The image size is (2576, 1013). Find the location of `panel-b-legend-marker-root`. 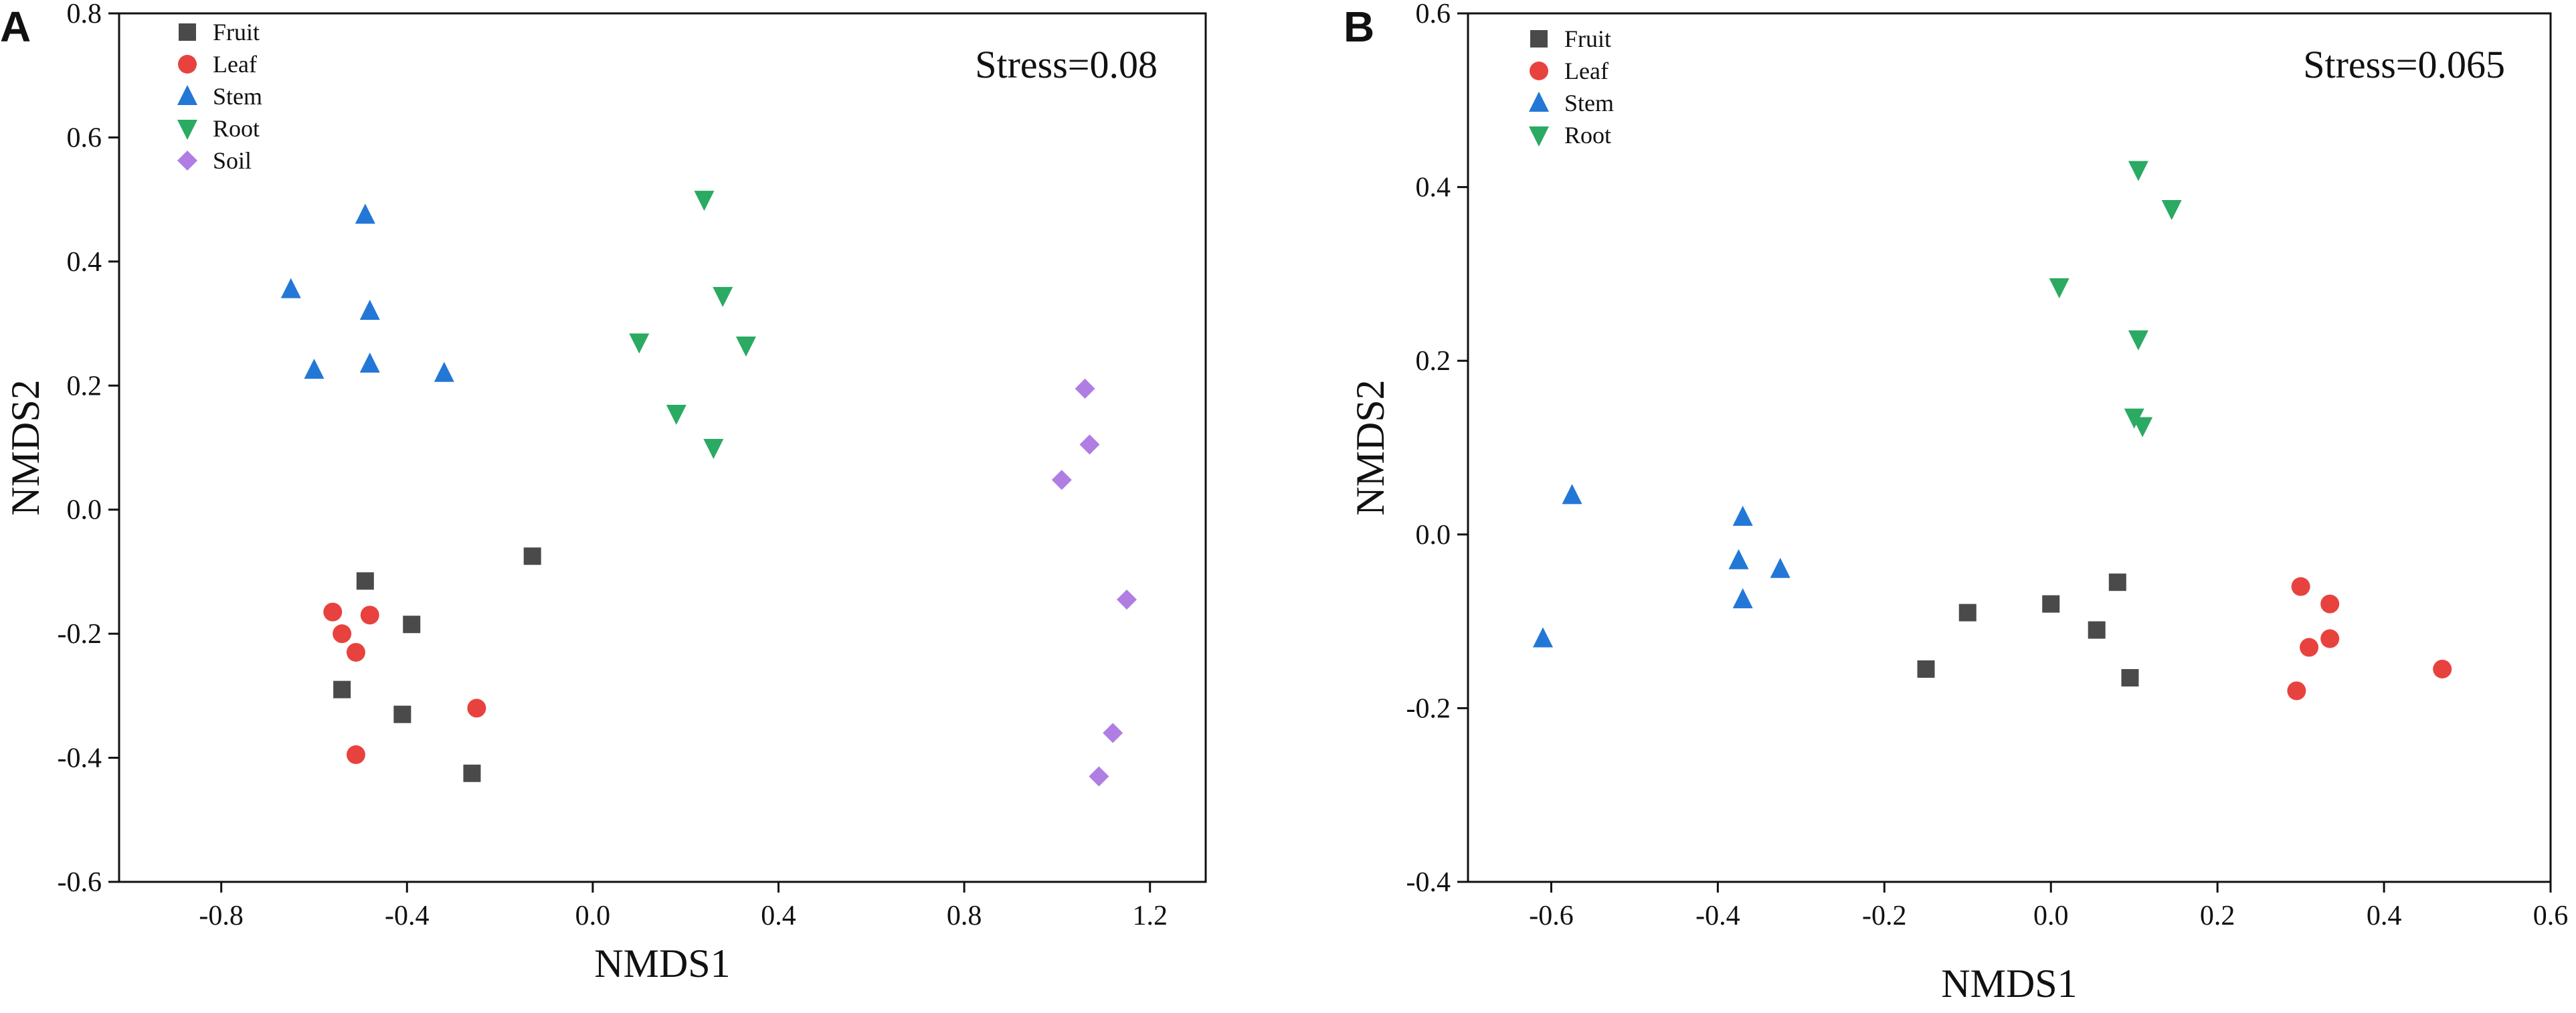

panel-b-legend-marker-root is located at coordinates (1539, 136).